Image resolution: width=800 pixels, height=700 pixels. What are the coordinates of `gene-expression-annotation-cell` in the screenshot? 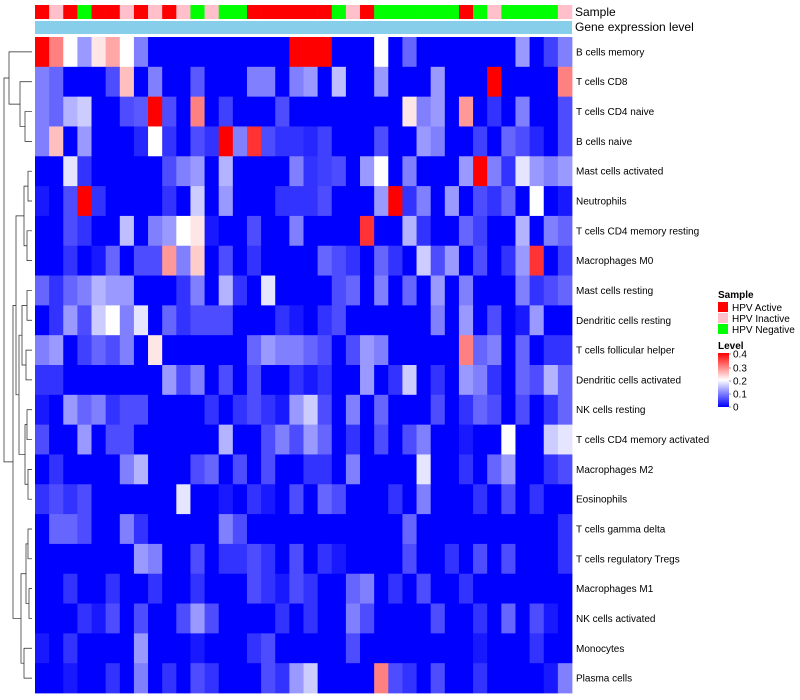 It's located at (303, 27).